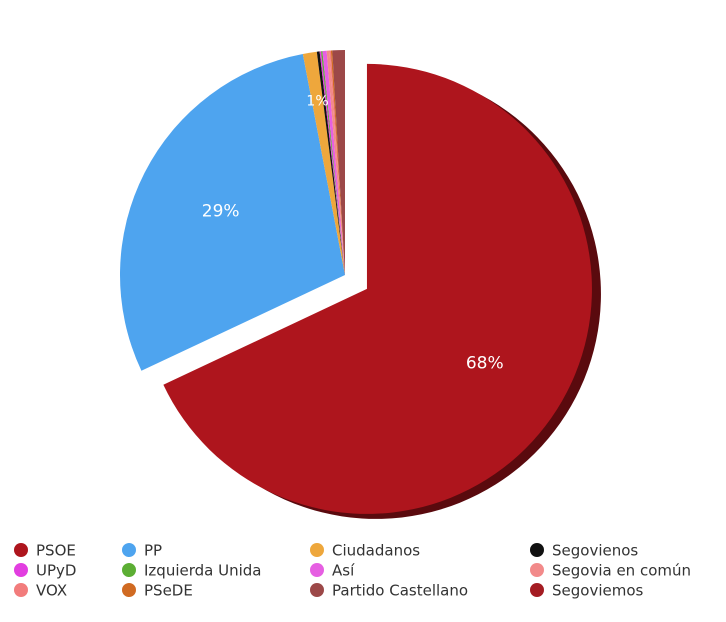  What do you see at coordinates (400, 591) in the screenshot?
I see `legend-label: Partido Castellano` at bounding box center [400, 591].